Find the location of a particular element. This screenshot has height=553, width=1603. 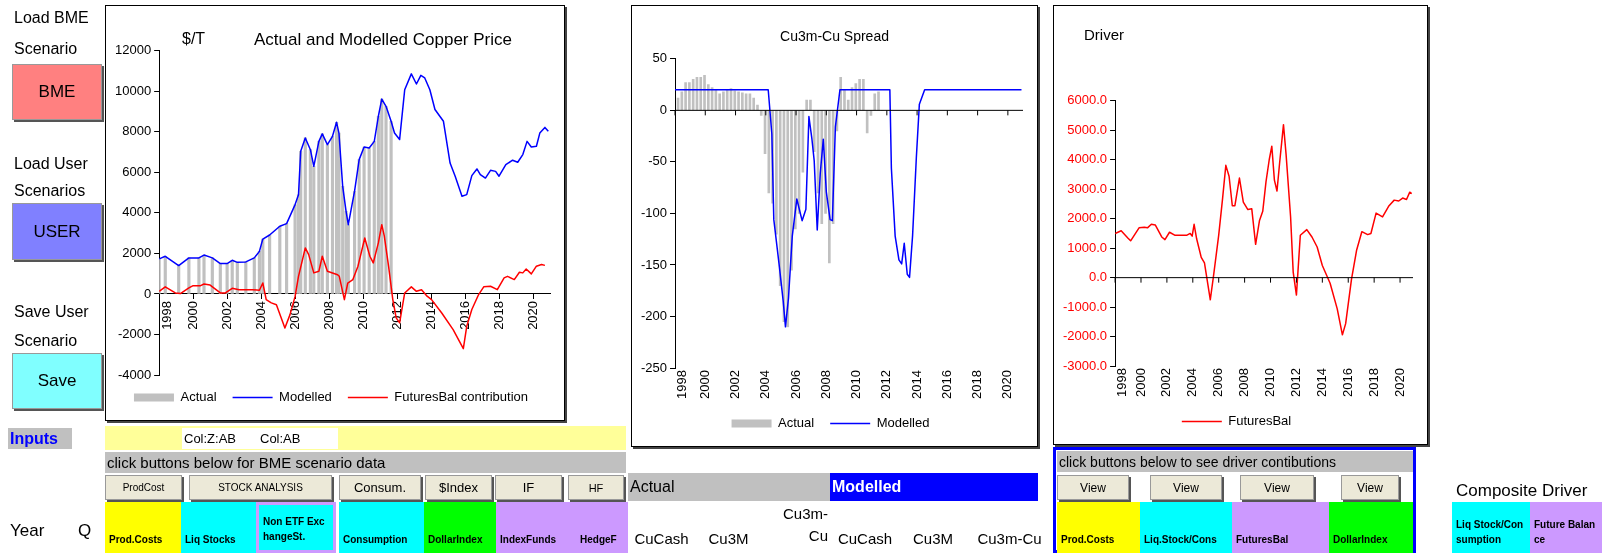

button: USER is located at coordinates (57, 231).